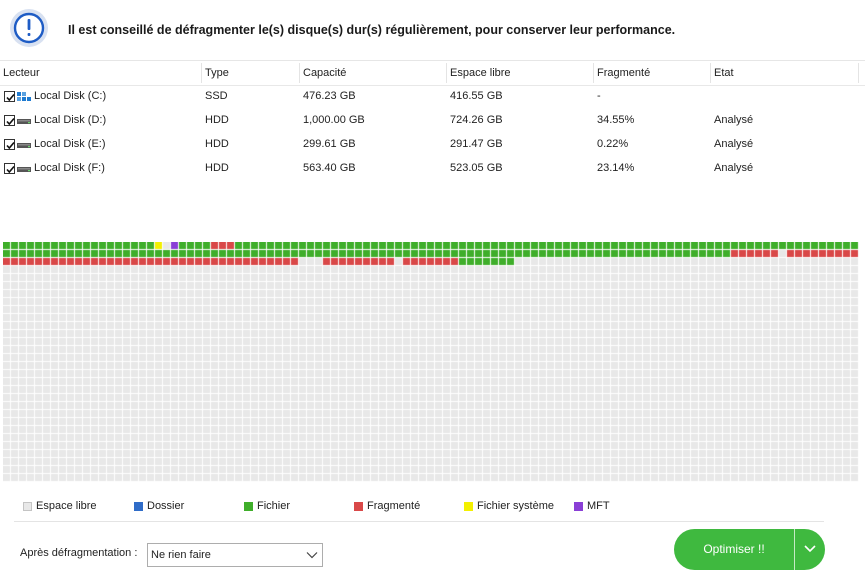 The image size is (865, 578). Describe the element at coordinates (66, 506) in the screenshot. I see `legend-label: Espace libre` at that location.